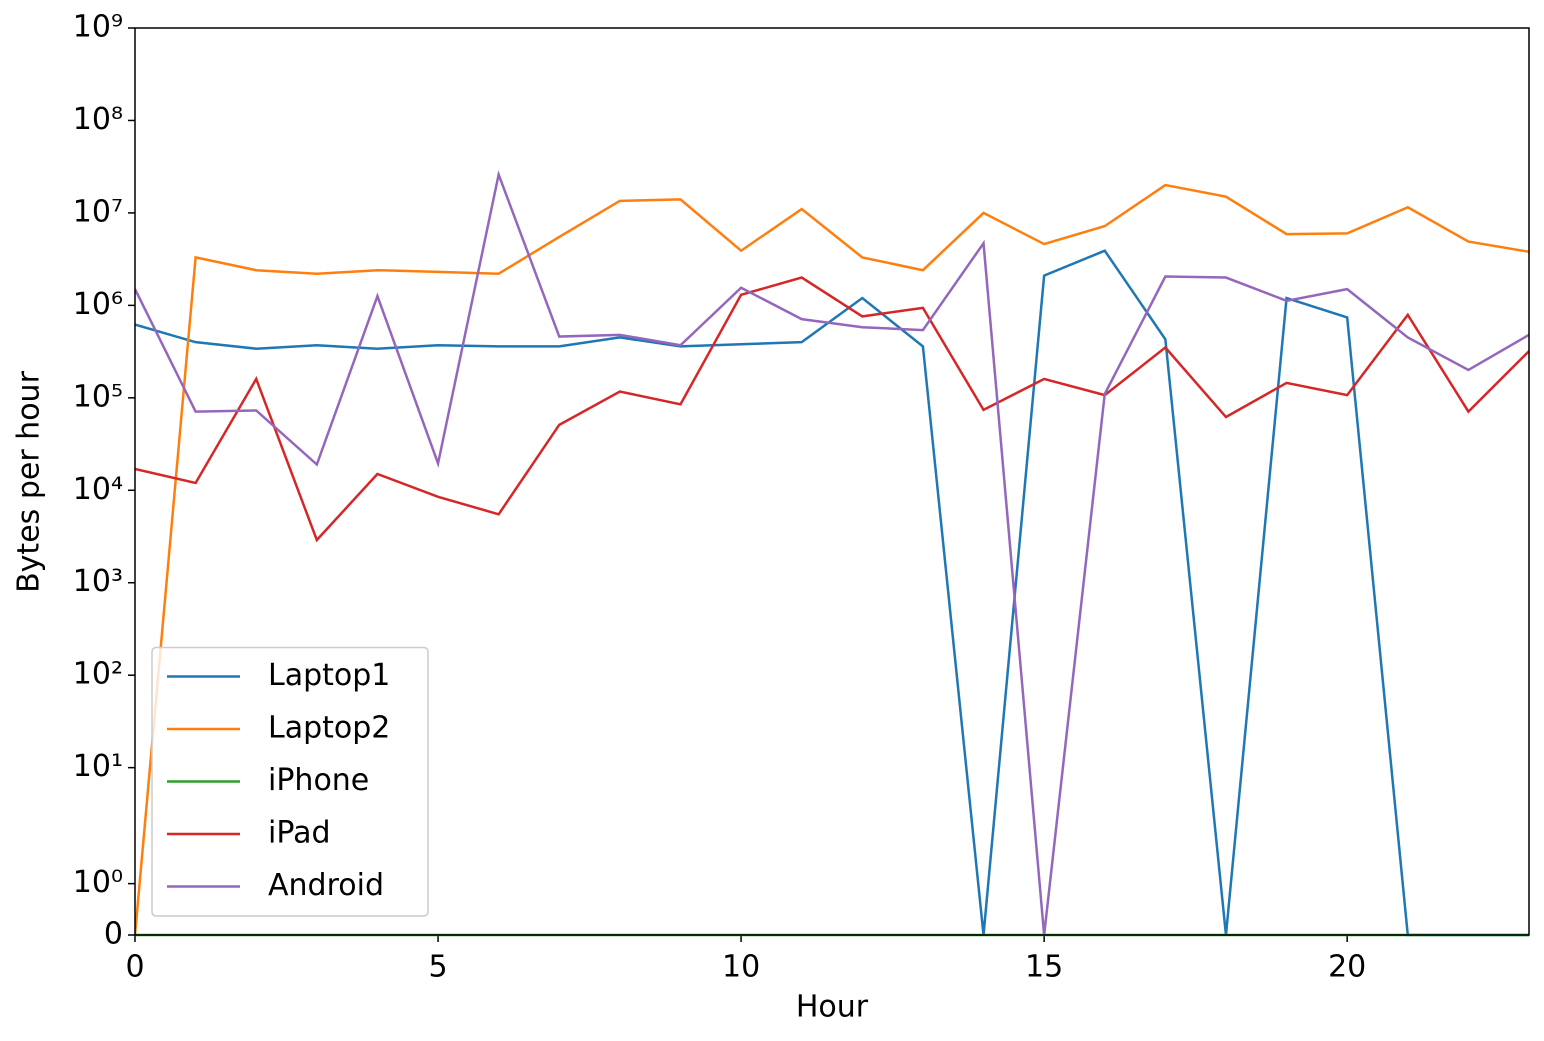 The image size is (1544, 1041). What do you see at coordinates (741, 967) in the screenshot?
I see `x-tick-label: 10` at bounding box center [741, 967].